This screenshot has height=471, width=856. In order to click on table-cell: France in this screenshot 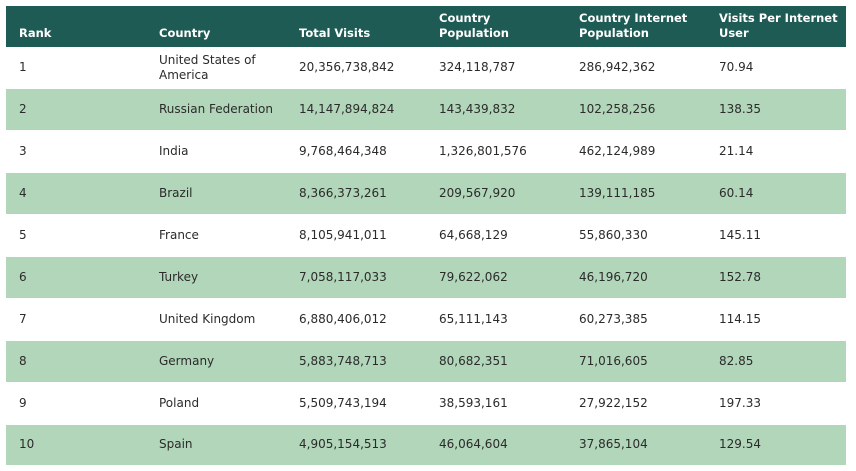, I will do `click(216, 235)`.